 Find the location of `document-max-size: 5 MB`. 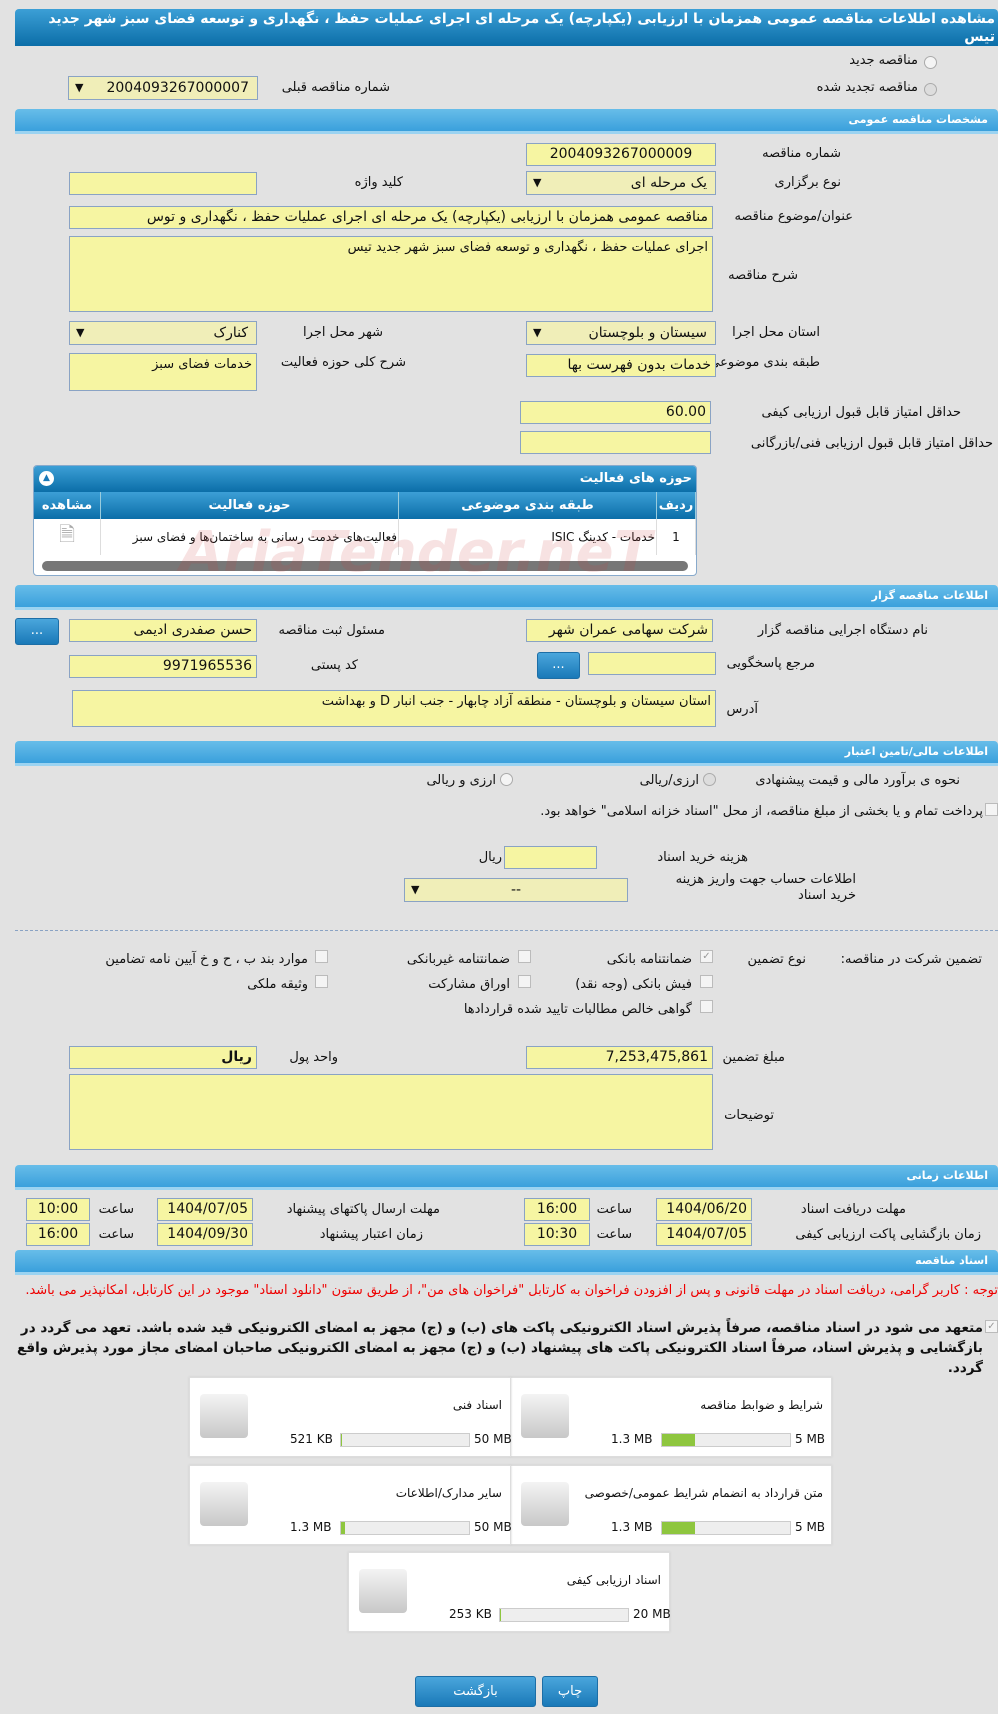

document-max-size: 5 MB is located at coordinates (810, 1527).